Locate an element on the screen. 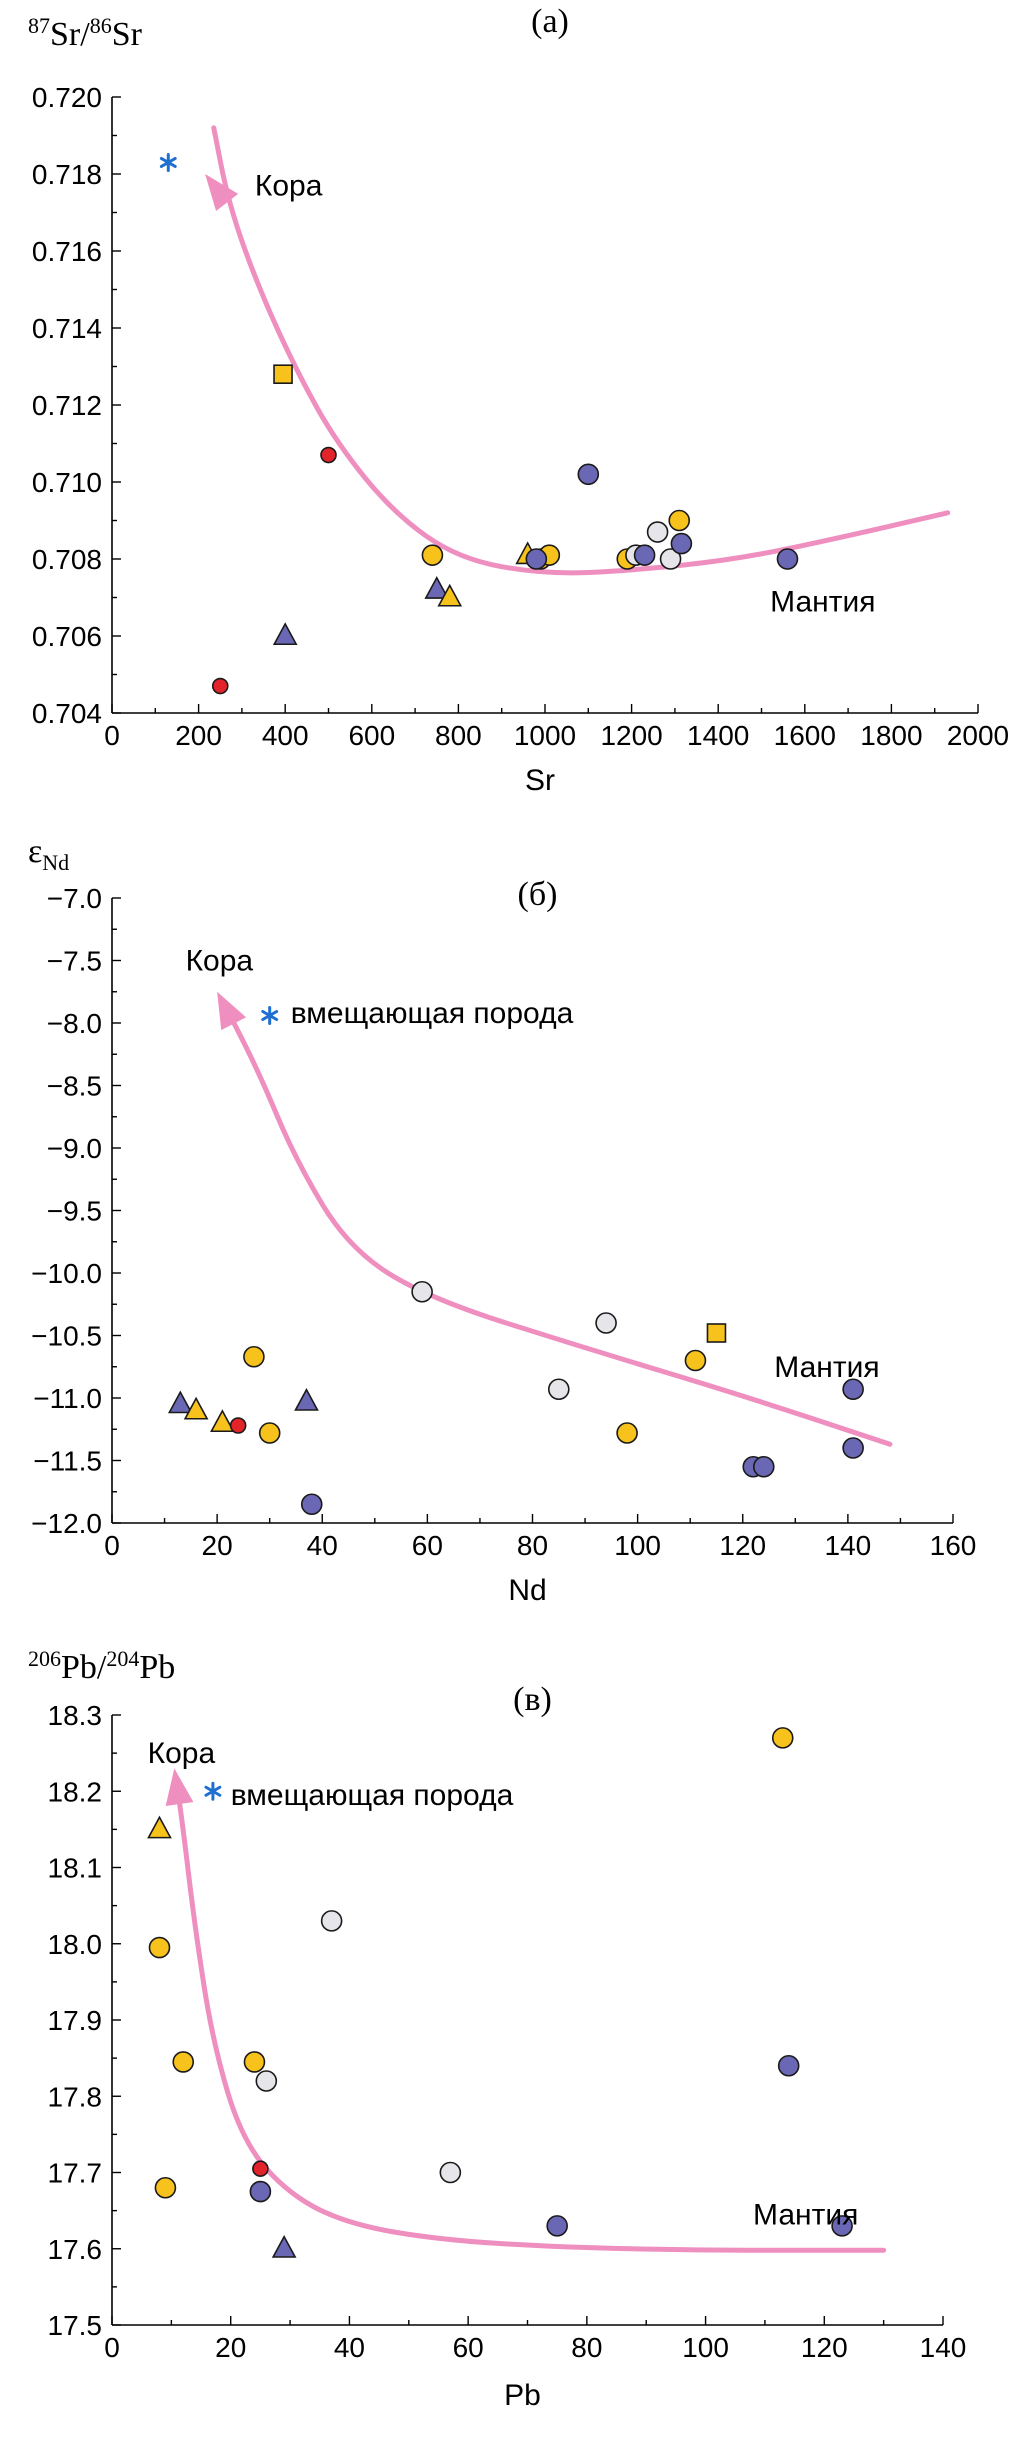 The image size is (1010, 2437). y-axis-label-suffix: Pb is located at coordinates (157, 1667).